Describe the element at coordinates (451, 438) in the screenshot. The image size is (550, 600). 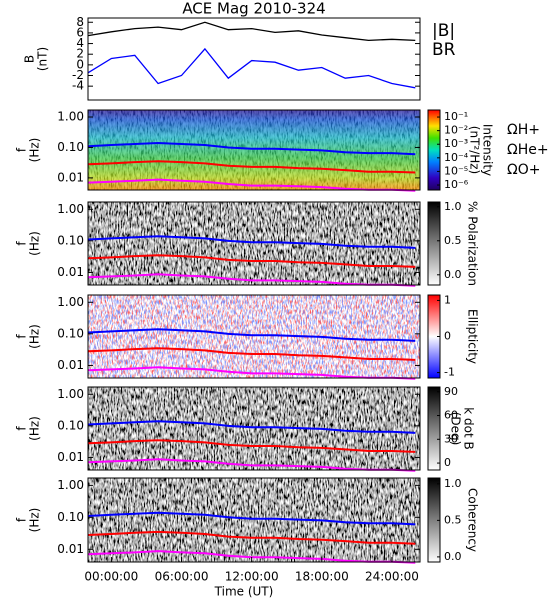
I see `colorbar-tick-label: 30` at that location.